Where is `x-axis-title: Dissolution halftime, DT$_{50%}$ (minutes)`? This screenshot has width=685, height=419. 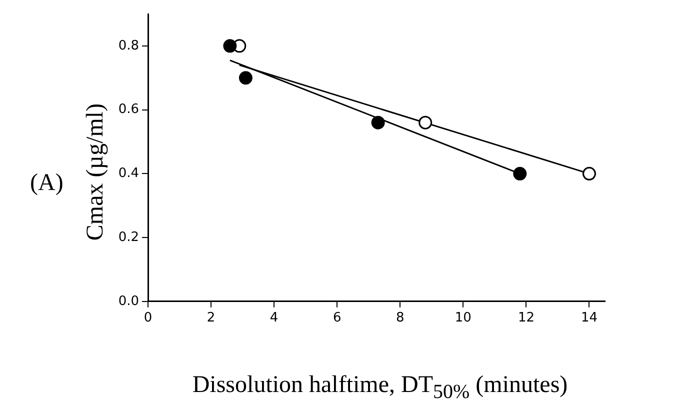
x-axis-title: Dissolution halftime, DT$_{50%}$ (minutes) is located at coordinates (380, 388).